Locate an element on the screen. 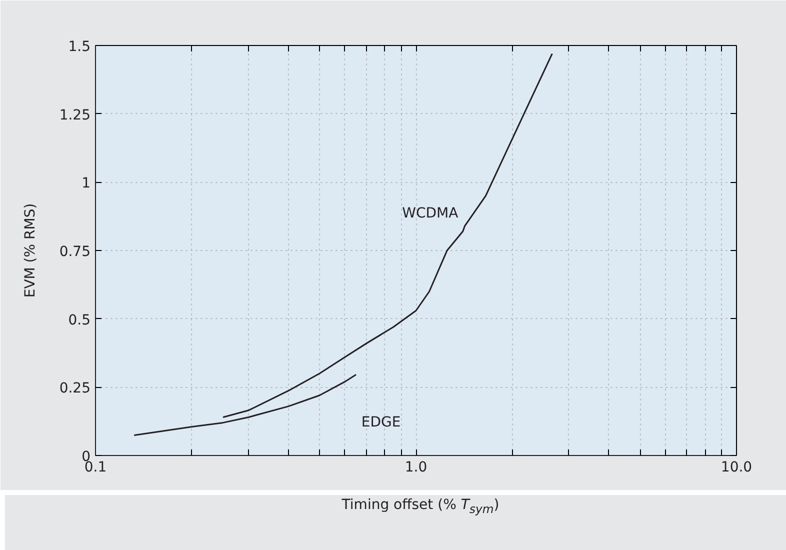 Image resolution: width=786 pixels, height=550 pixels. y-tick-label: 0.25 is located at coordinates (74, 388).